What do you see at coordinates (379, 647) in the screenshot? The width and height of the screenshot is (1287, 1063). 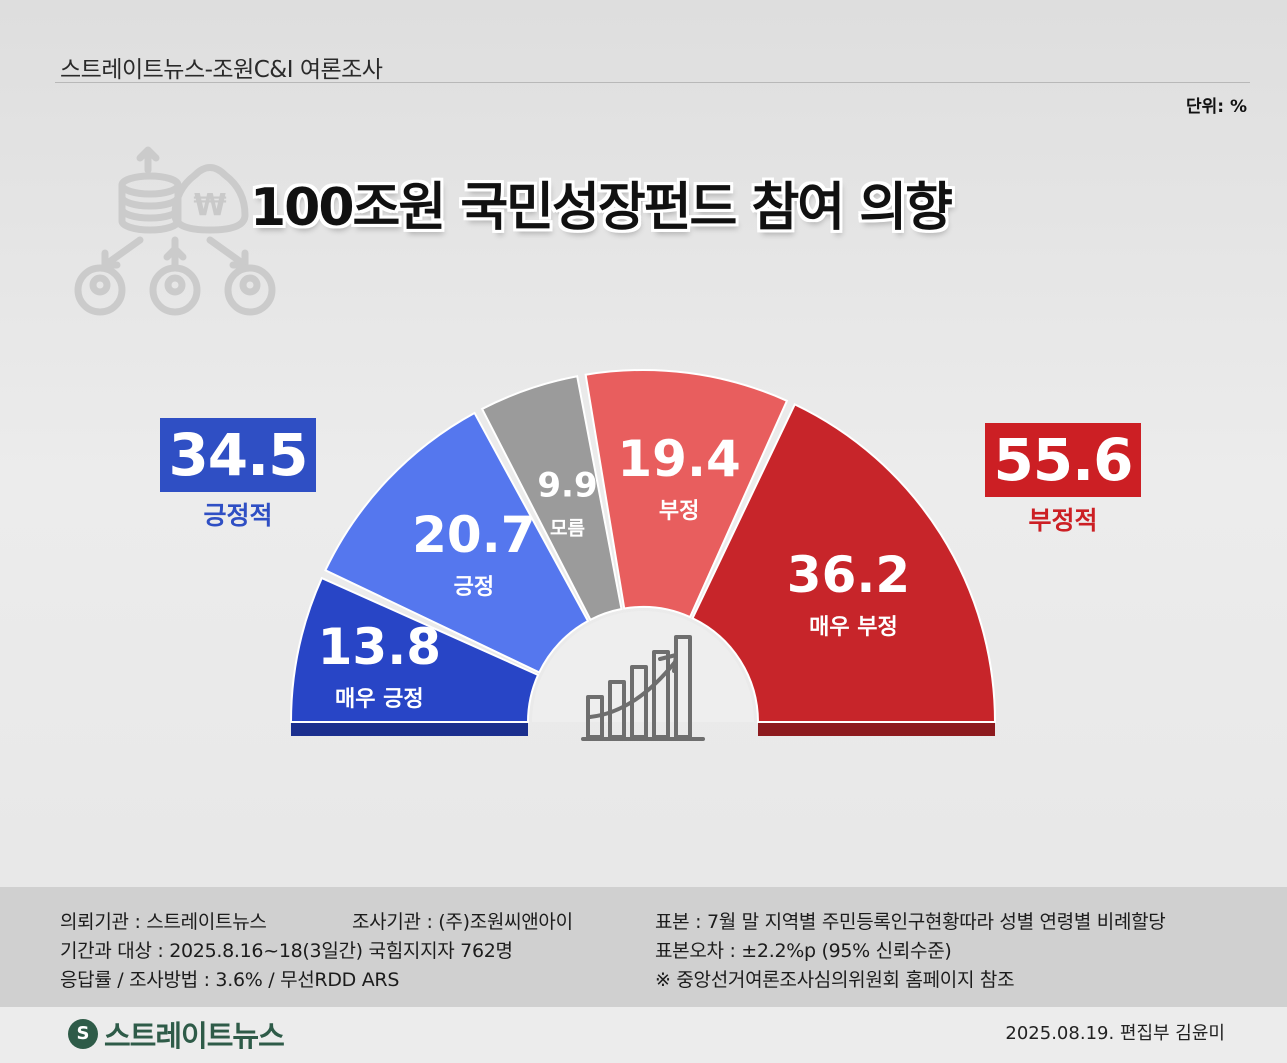 I see `segment-value-1: 13.8` at bounding box center [379, 647].